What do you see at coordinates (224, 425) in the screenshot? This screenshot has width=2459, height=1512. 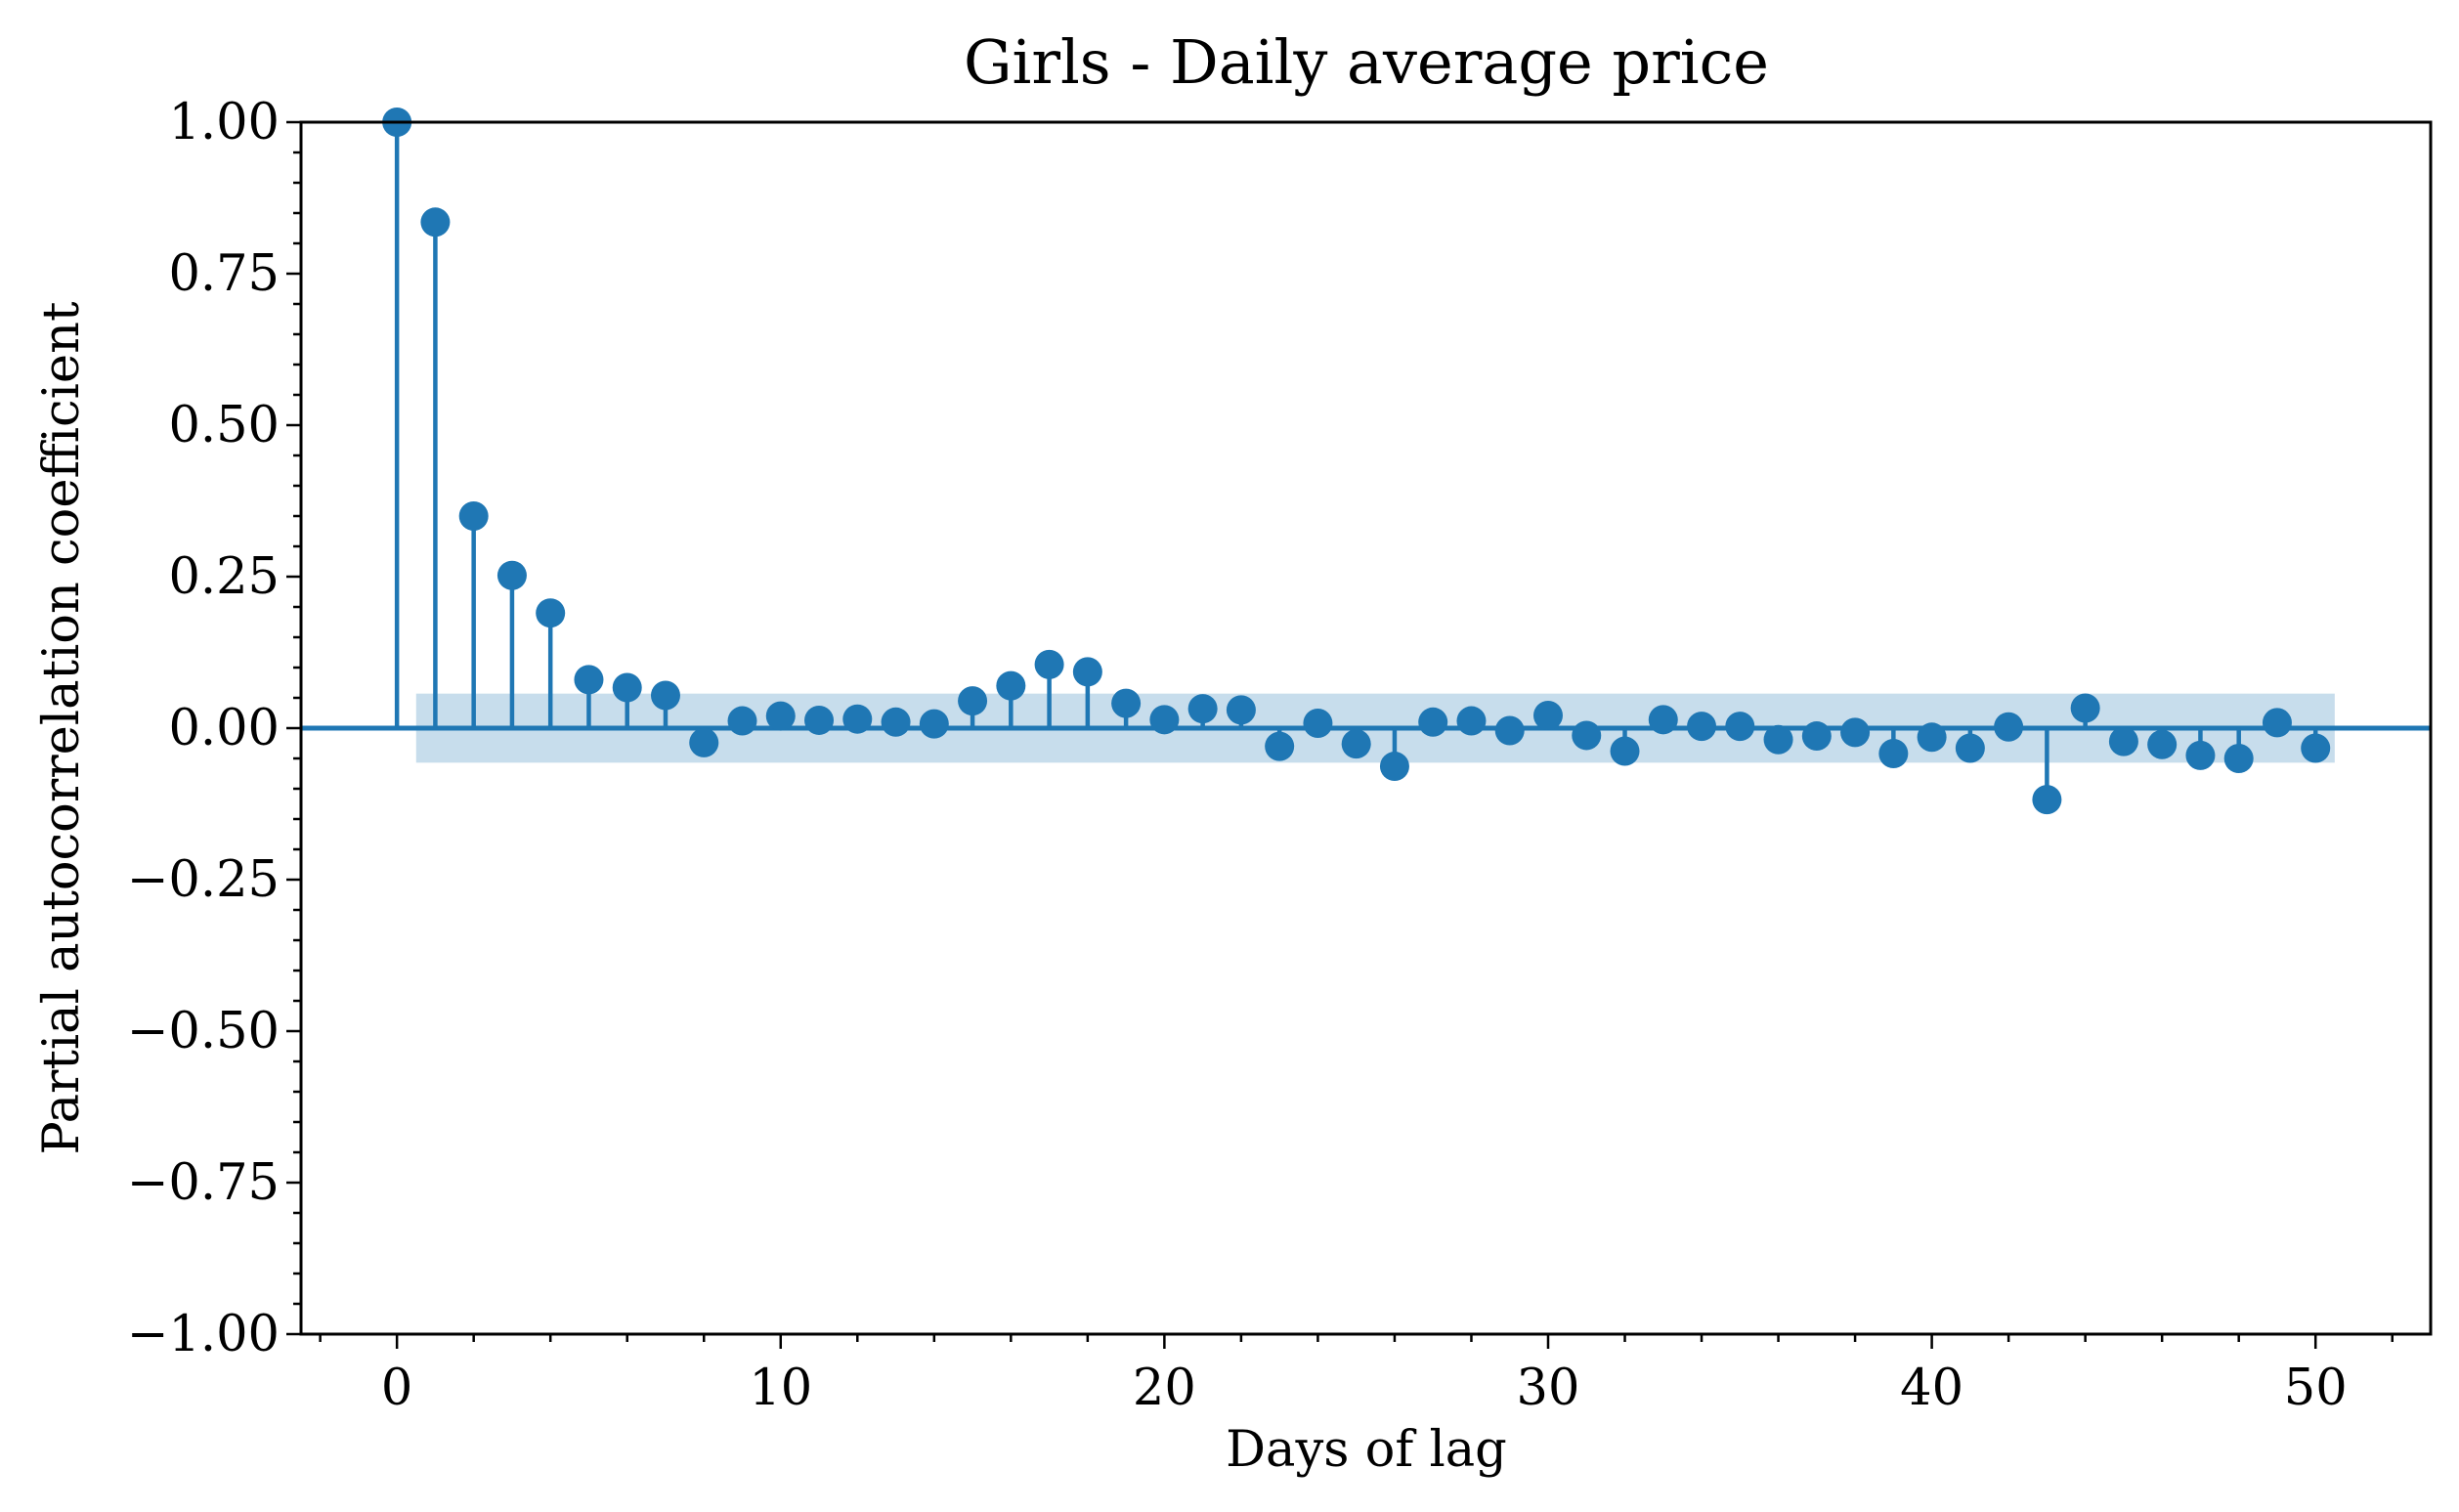 I see `y-tick-label: 0.50` at bounding box center [224, 425].